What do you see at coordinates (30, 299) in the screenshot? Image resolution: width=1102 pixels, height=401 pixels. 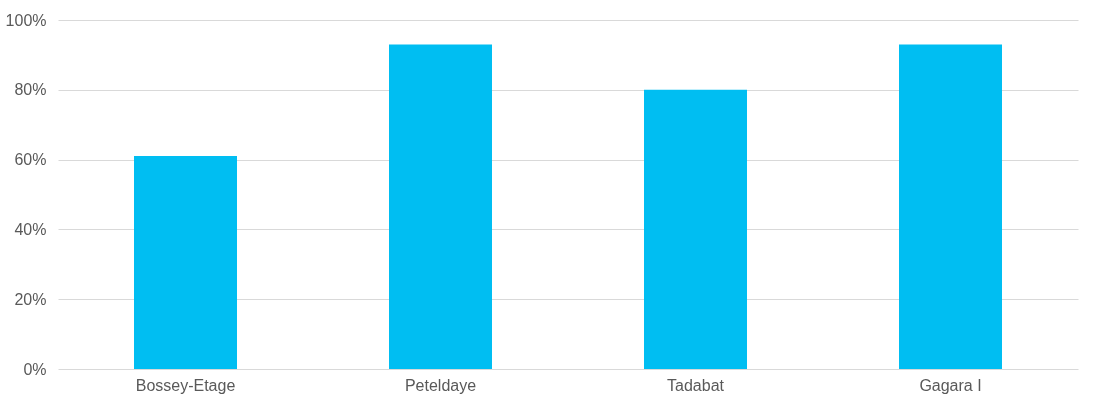 I see `y-tick-label: 20%` at bounding box center [30, 299].